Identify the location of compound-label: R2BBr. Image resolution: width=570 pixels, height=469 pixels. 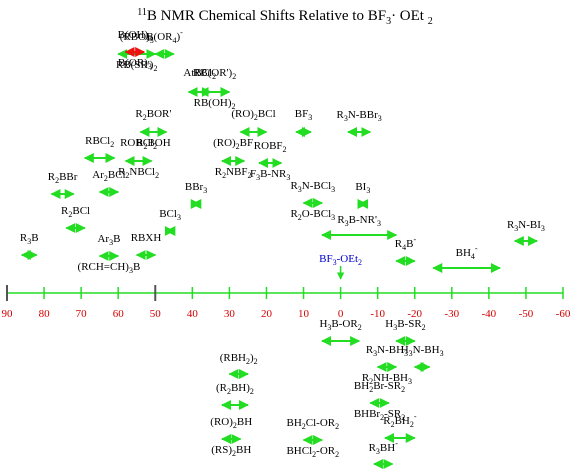
(63, 178).